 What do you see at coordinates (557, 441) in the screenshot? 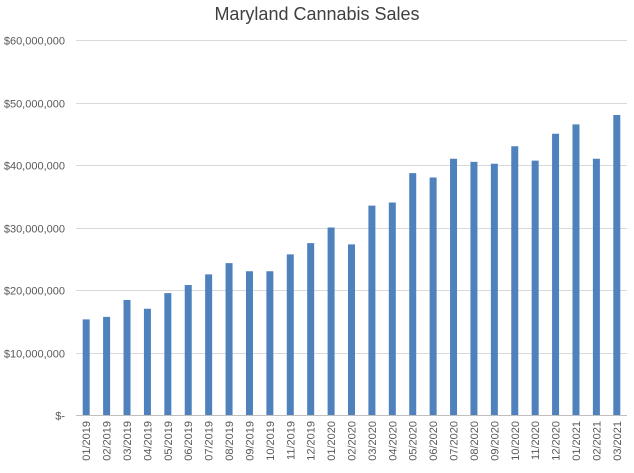
I see `x-tick-label: 12/2020` at bounding box center [557, 441].